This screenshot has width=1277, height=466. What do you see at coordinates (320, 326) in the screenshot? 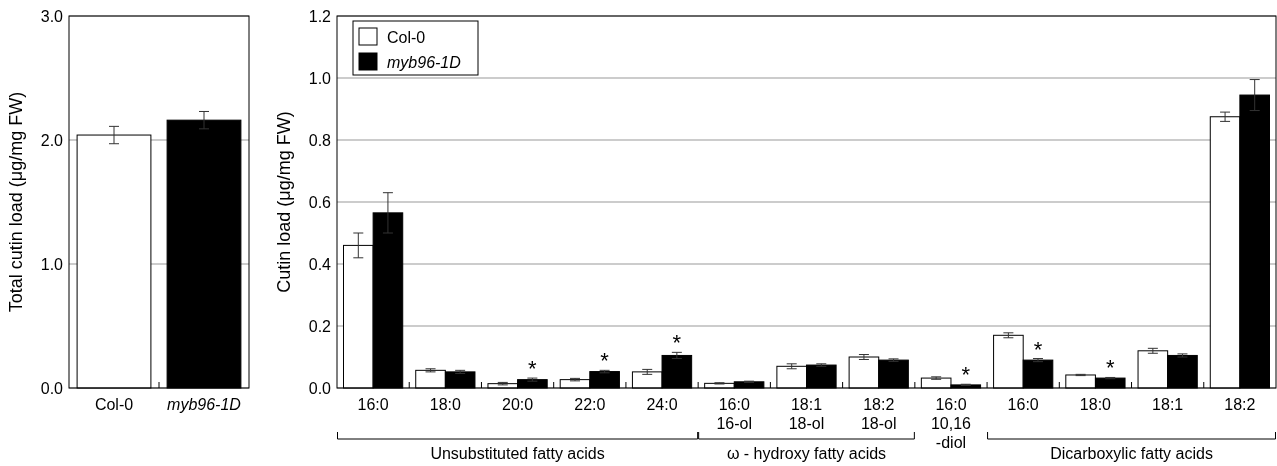
I see `y-tick-label: 0.2` at bounding box center [320, 326].